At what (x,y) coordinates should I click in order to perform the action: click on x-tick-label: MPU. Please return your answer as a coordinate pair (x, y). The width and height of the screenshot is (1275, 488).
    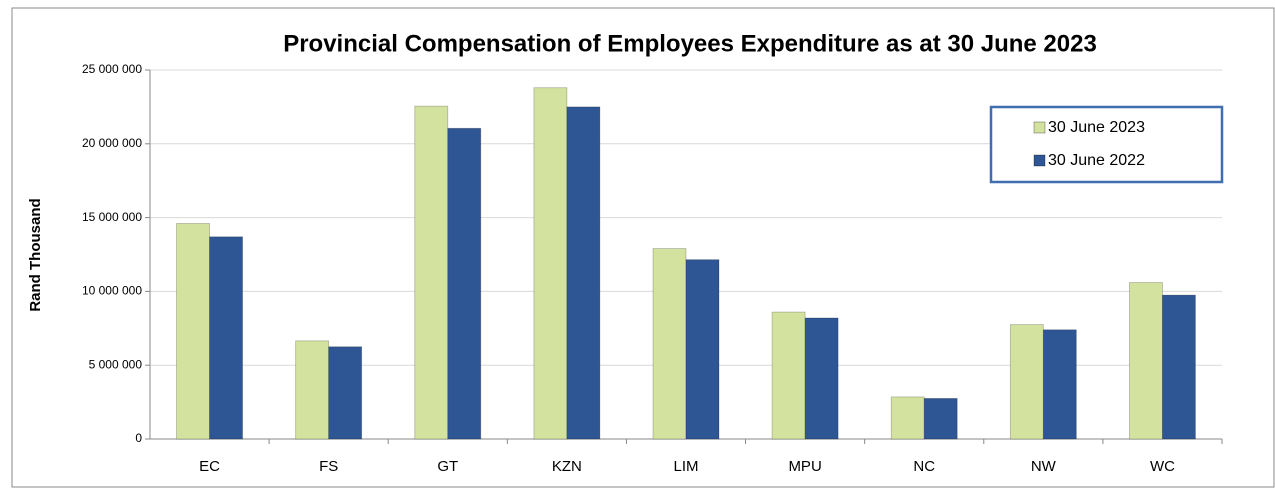
    Looking at the image, I should click on (804, 466).